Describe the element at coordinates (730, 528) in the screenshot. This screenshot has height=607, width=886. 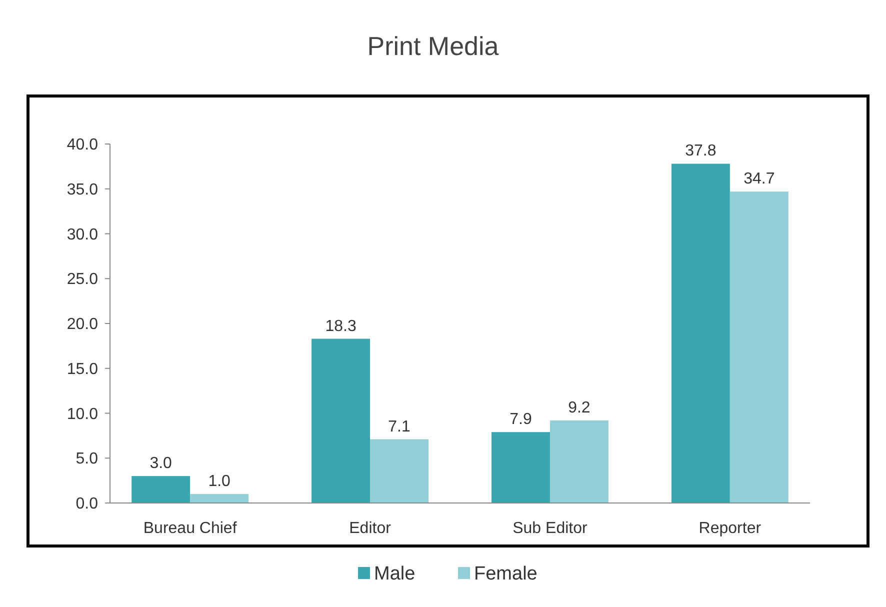
I see `x-tick-label: Reporter` at that location.